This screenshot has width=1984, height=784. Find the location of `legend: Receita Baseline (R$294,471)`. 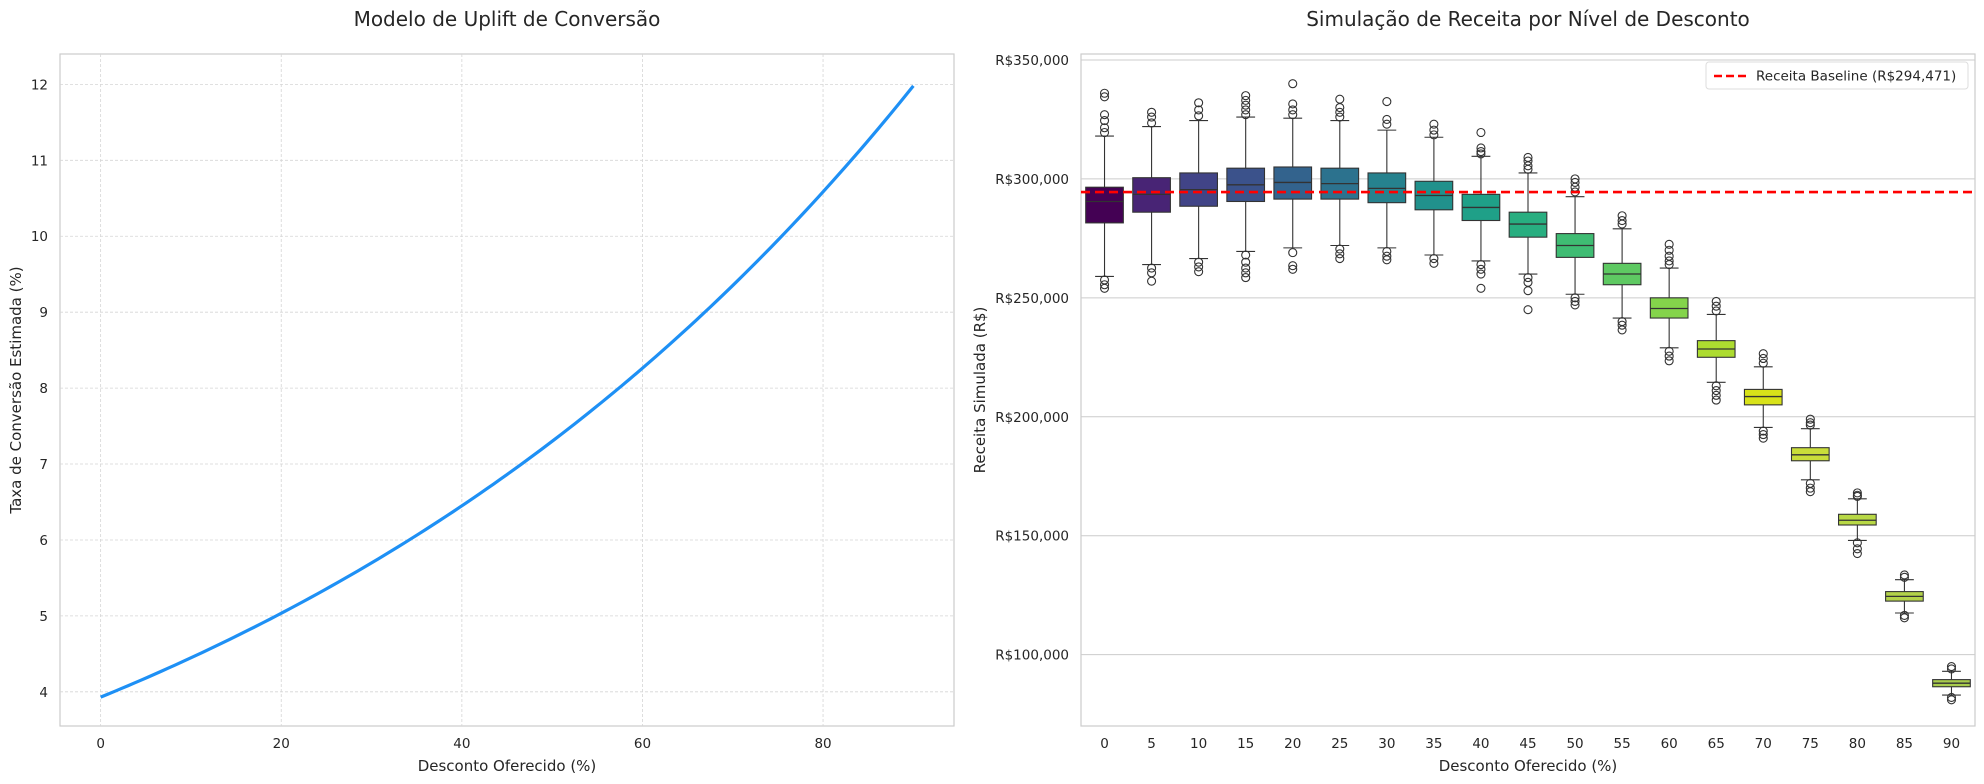

legend: Receita Baseline (R$294,471) is located at coordinates (1837, 75).